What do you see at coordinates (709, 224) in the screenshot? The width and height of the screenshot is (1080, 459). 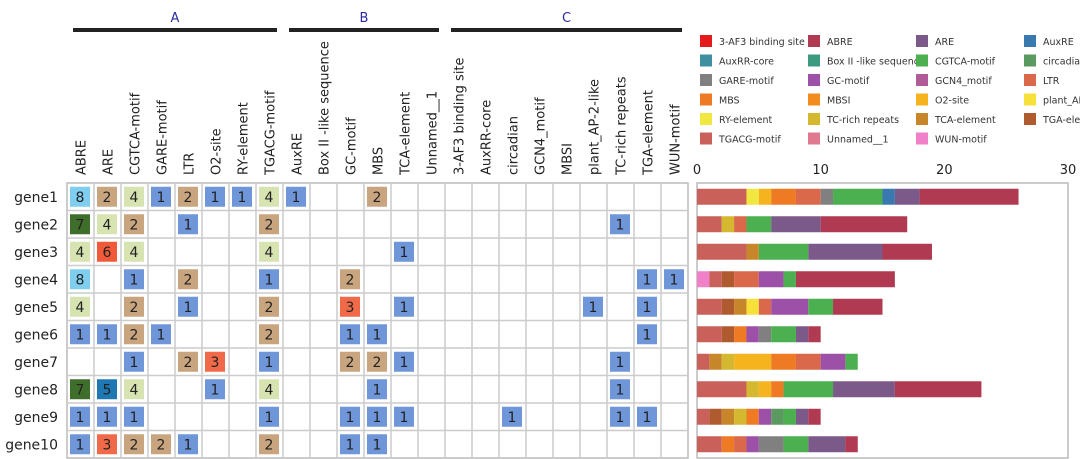 I see `bar-segment-gene2` at bounding box center [709, 224].